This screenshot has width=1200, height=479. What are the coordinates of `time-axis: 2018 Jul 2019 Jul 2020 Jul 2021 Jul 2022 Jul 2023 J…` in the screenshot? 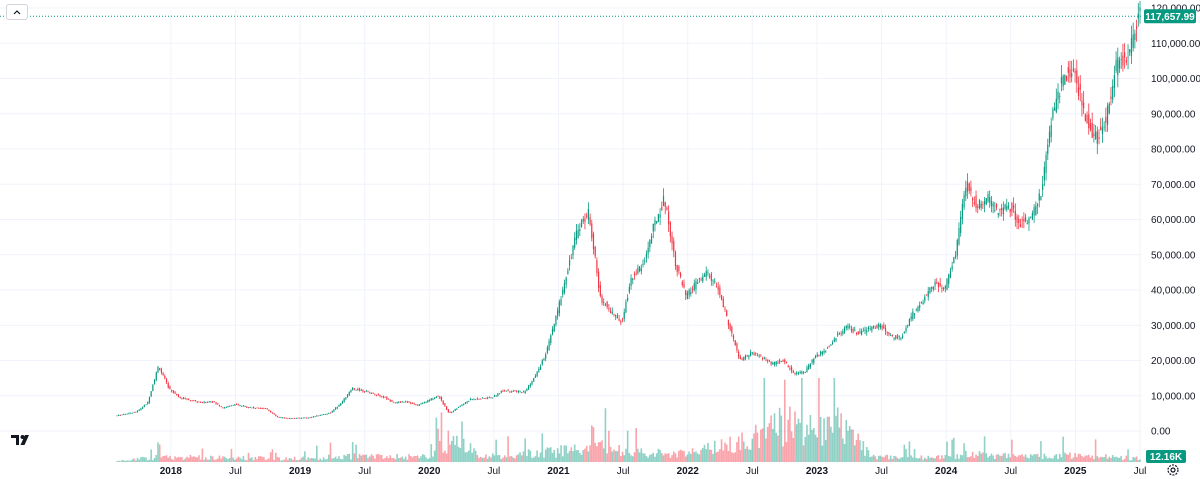 It's located at (653, 471).